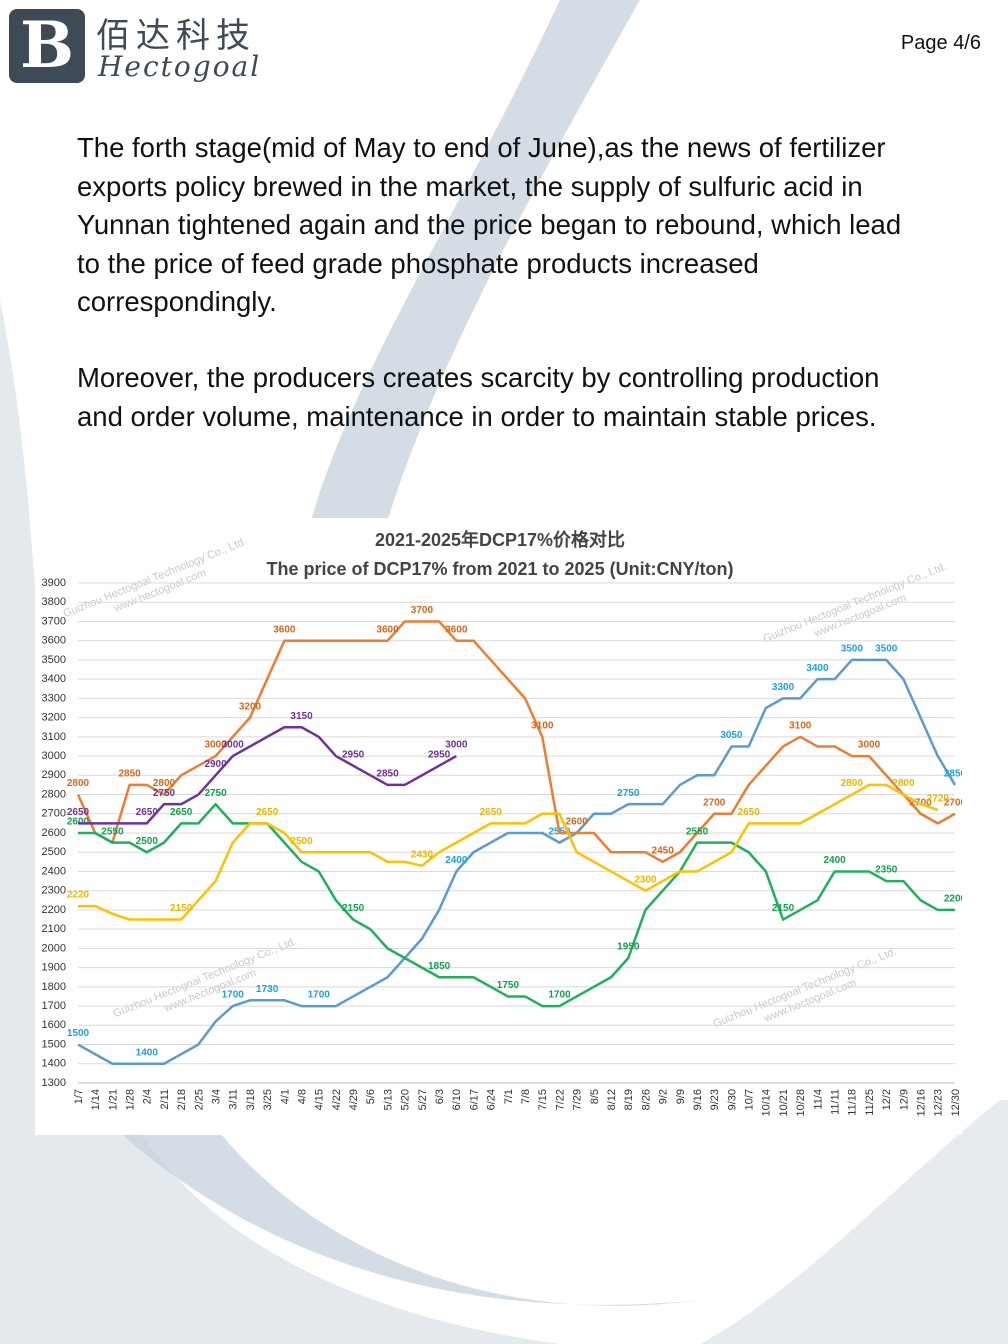 The image size is (1008, 1344). Describe the element at coordinates (165, 1099) in the screenshot. I see `x-tick-label: 2/11` at that location.